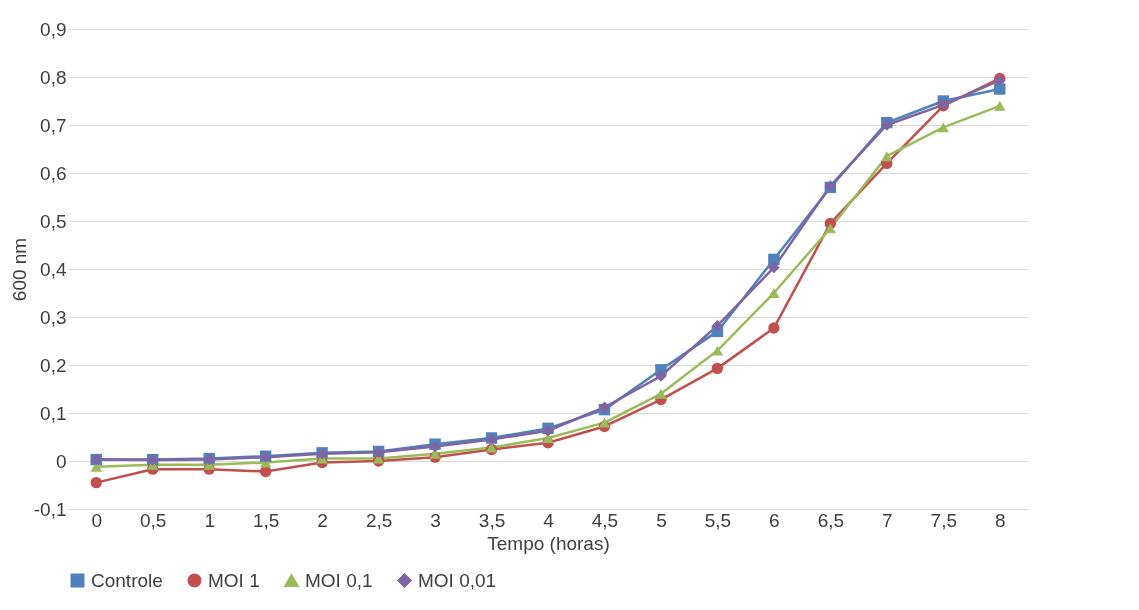 The image size is (1139, 610). I want to click on x-tick-label: 1,5, so click(266, 520).